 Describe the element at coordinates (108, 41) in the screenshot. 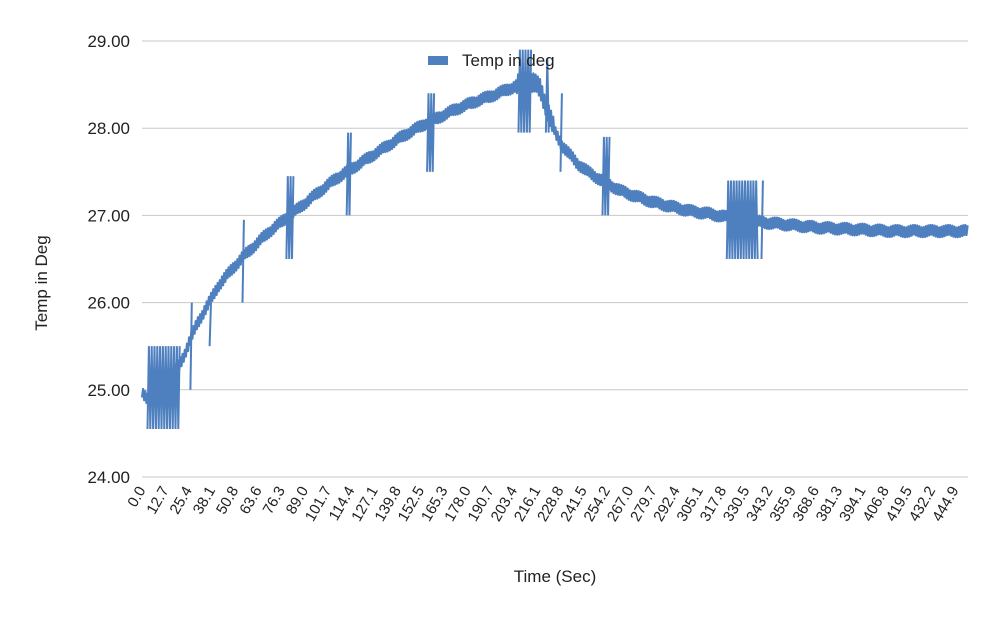

I see `y-tick-label: 29.00` at that location.